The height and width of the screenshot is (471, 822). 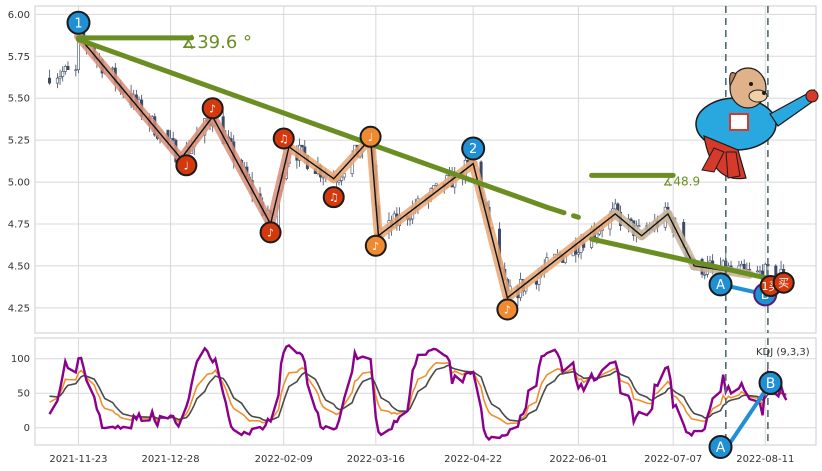 What do you see at coordinates (739, 122) in the screenshot?
I see `mascot-emblem` at bounding box center [739, 122].